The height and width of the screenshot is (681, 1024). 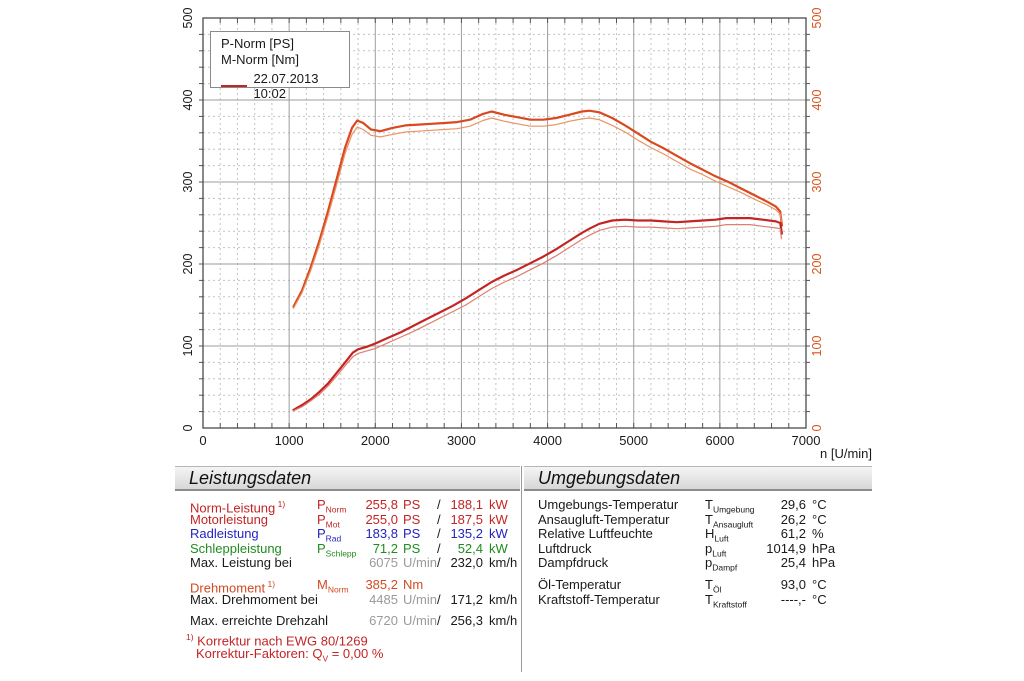 What do you see at coordinates (817, 264) in the screenshot?
I see `y-tick-label: 200` at bounding box center [817, 264].